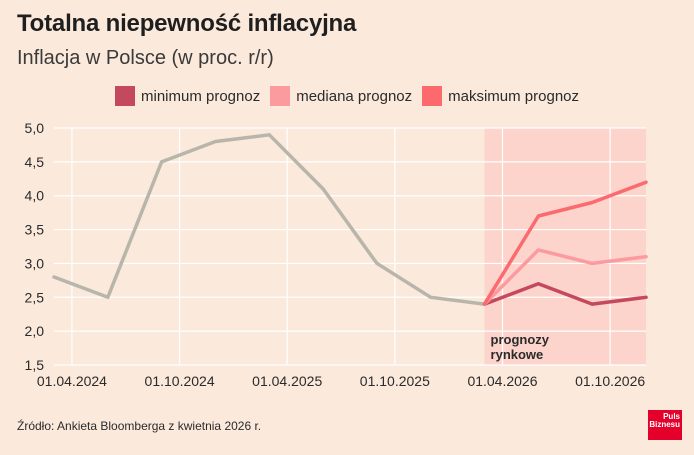  Describe the element at coordinates (565, 243) in the screenshot. I see `maximum-forecast-line` at that location.